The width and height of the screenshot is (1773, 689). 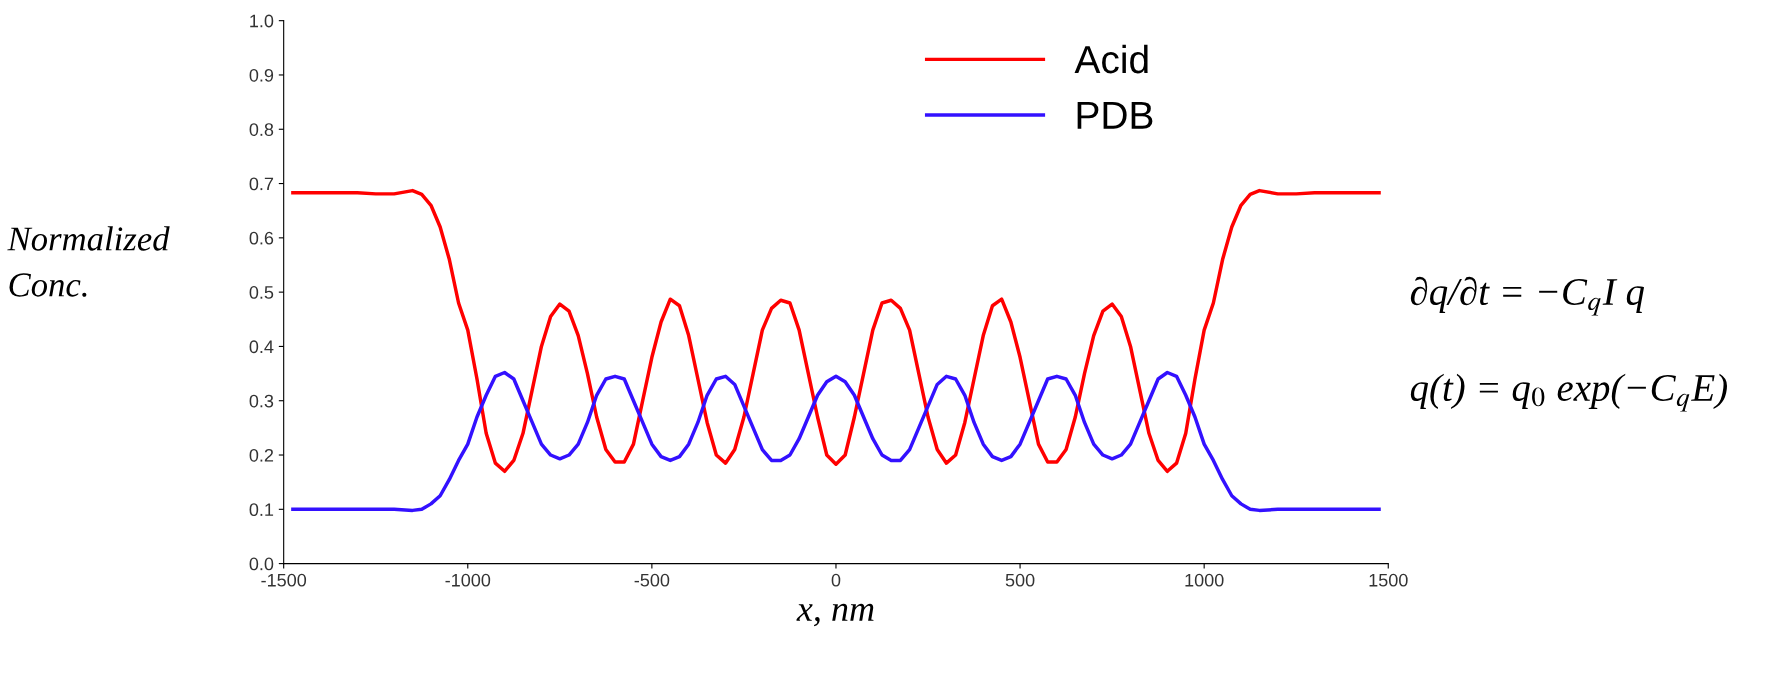 What do you see at coordinates (261, 347) in the screenshot?
I see `y-tick-label: 0.4` at bounding box center [261, 347].